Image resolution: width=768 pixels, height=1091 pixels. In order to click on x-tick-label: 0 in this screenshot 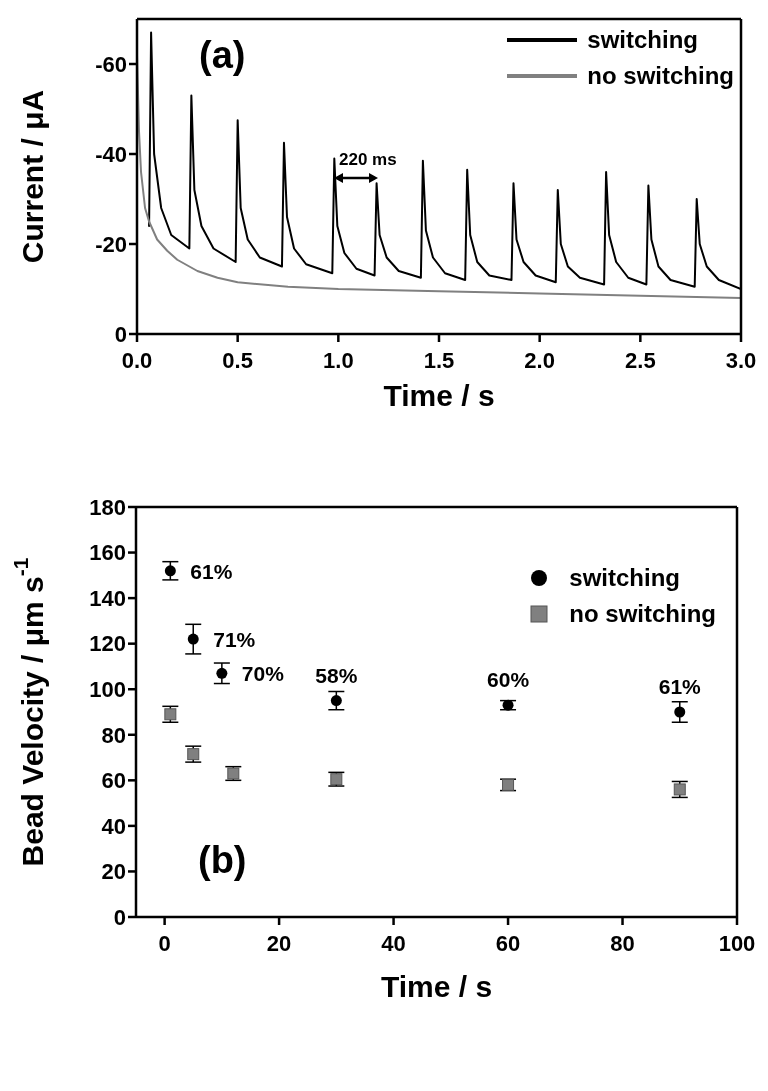, I will do `click(164, 943)`.